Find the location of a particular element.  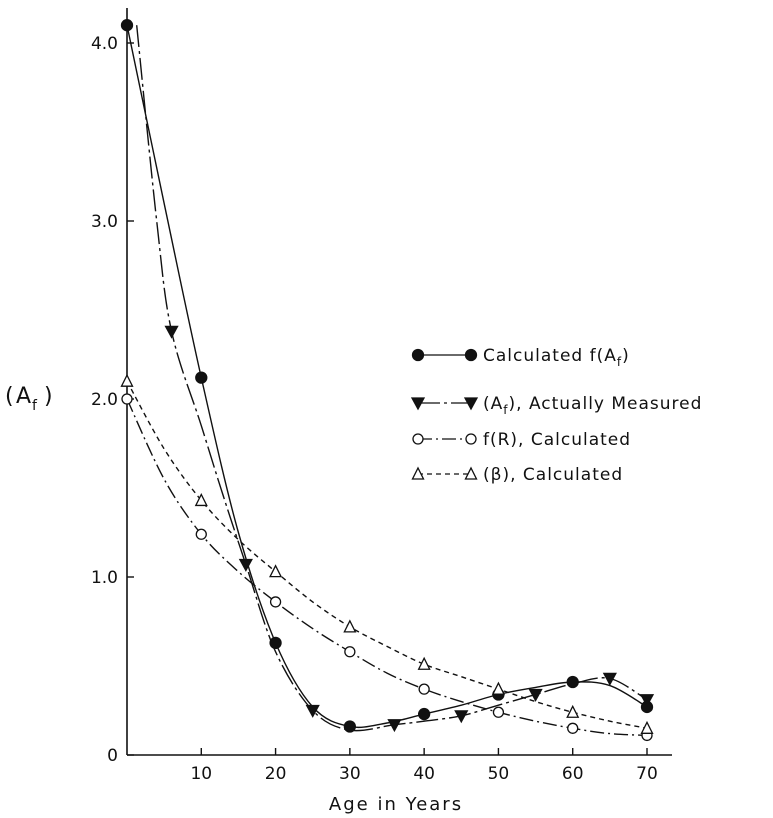

legend-label-1: (Af), Actually Measured is located at coordinates (592, 405).